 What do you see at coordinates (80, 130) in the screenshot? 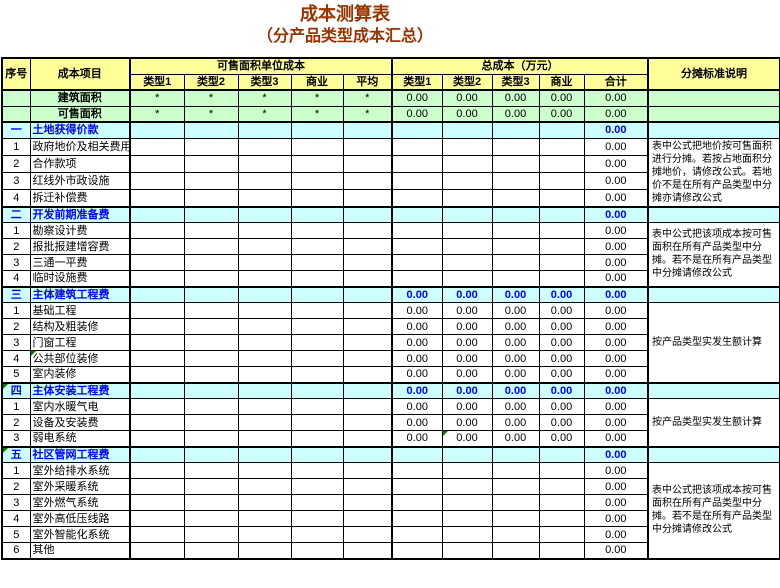
I see `cell-section-name: 土地获得价款` at bounding box center [80, 130].